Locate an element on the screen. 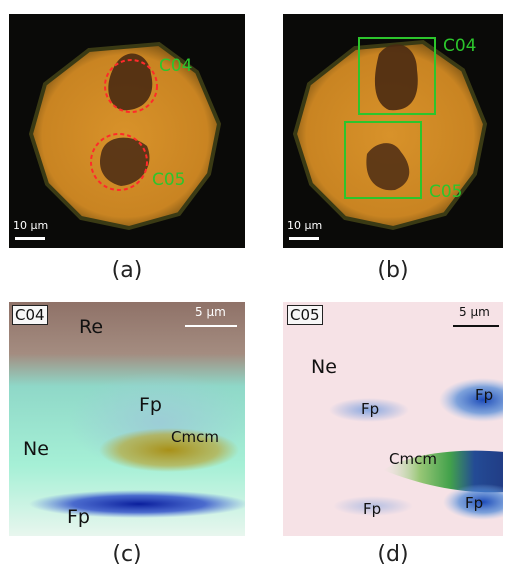  caption-c: (c) is located at coordinates (127, 554).